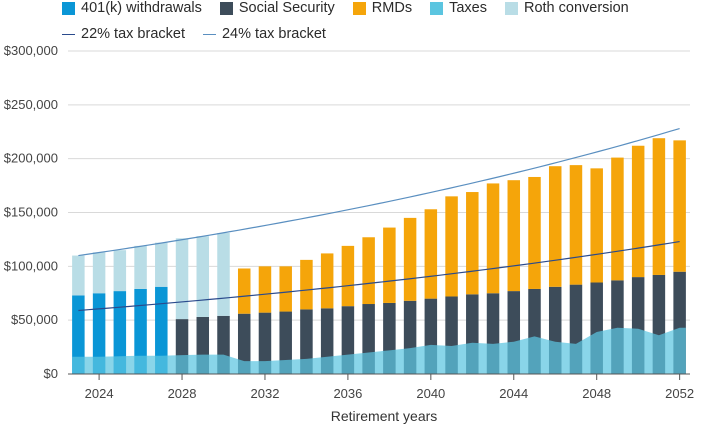 This screenshot has width=701, height=425. I want to click on bar-rmds-2047, so click(576, 225).